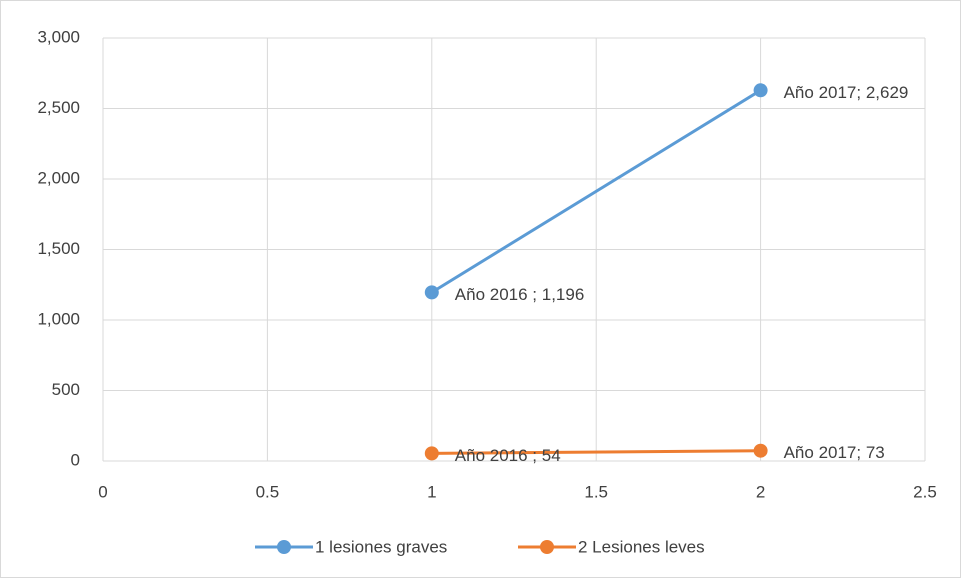 Image resolution: width=962 pixels, height=579 pixels. I want to click on y-tick-label: 3,000, so click(58, 36).